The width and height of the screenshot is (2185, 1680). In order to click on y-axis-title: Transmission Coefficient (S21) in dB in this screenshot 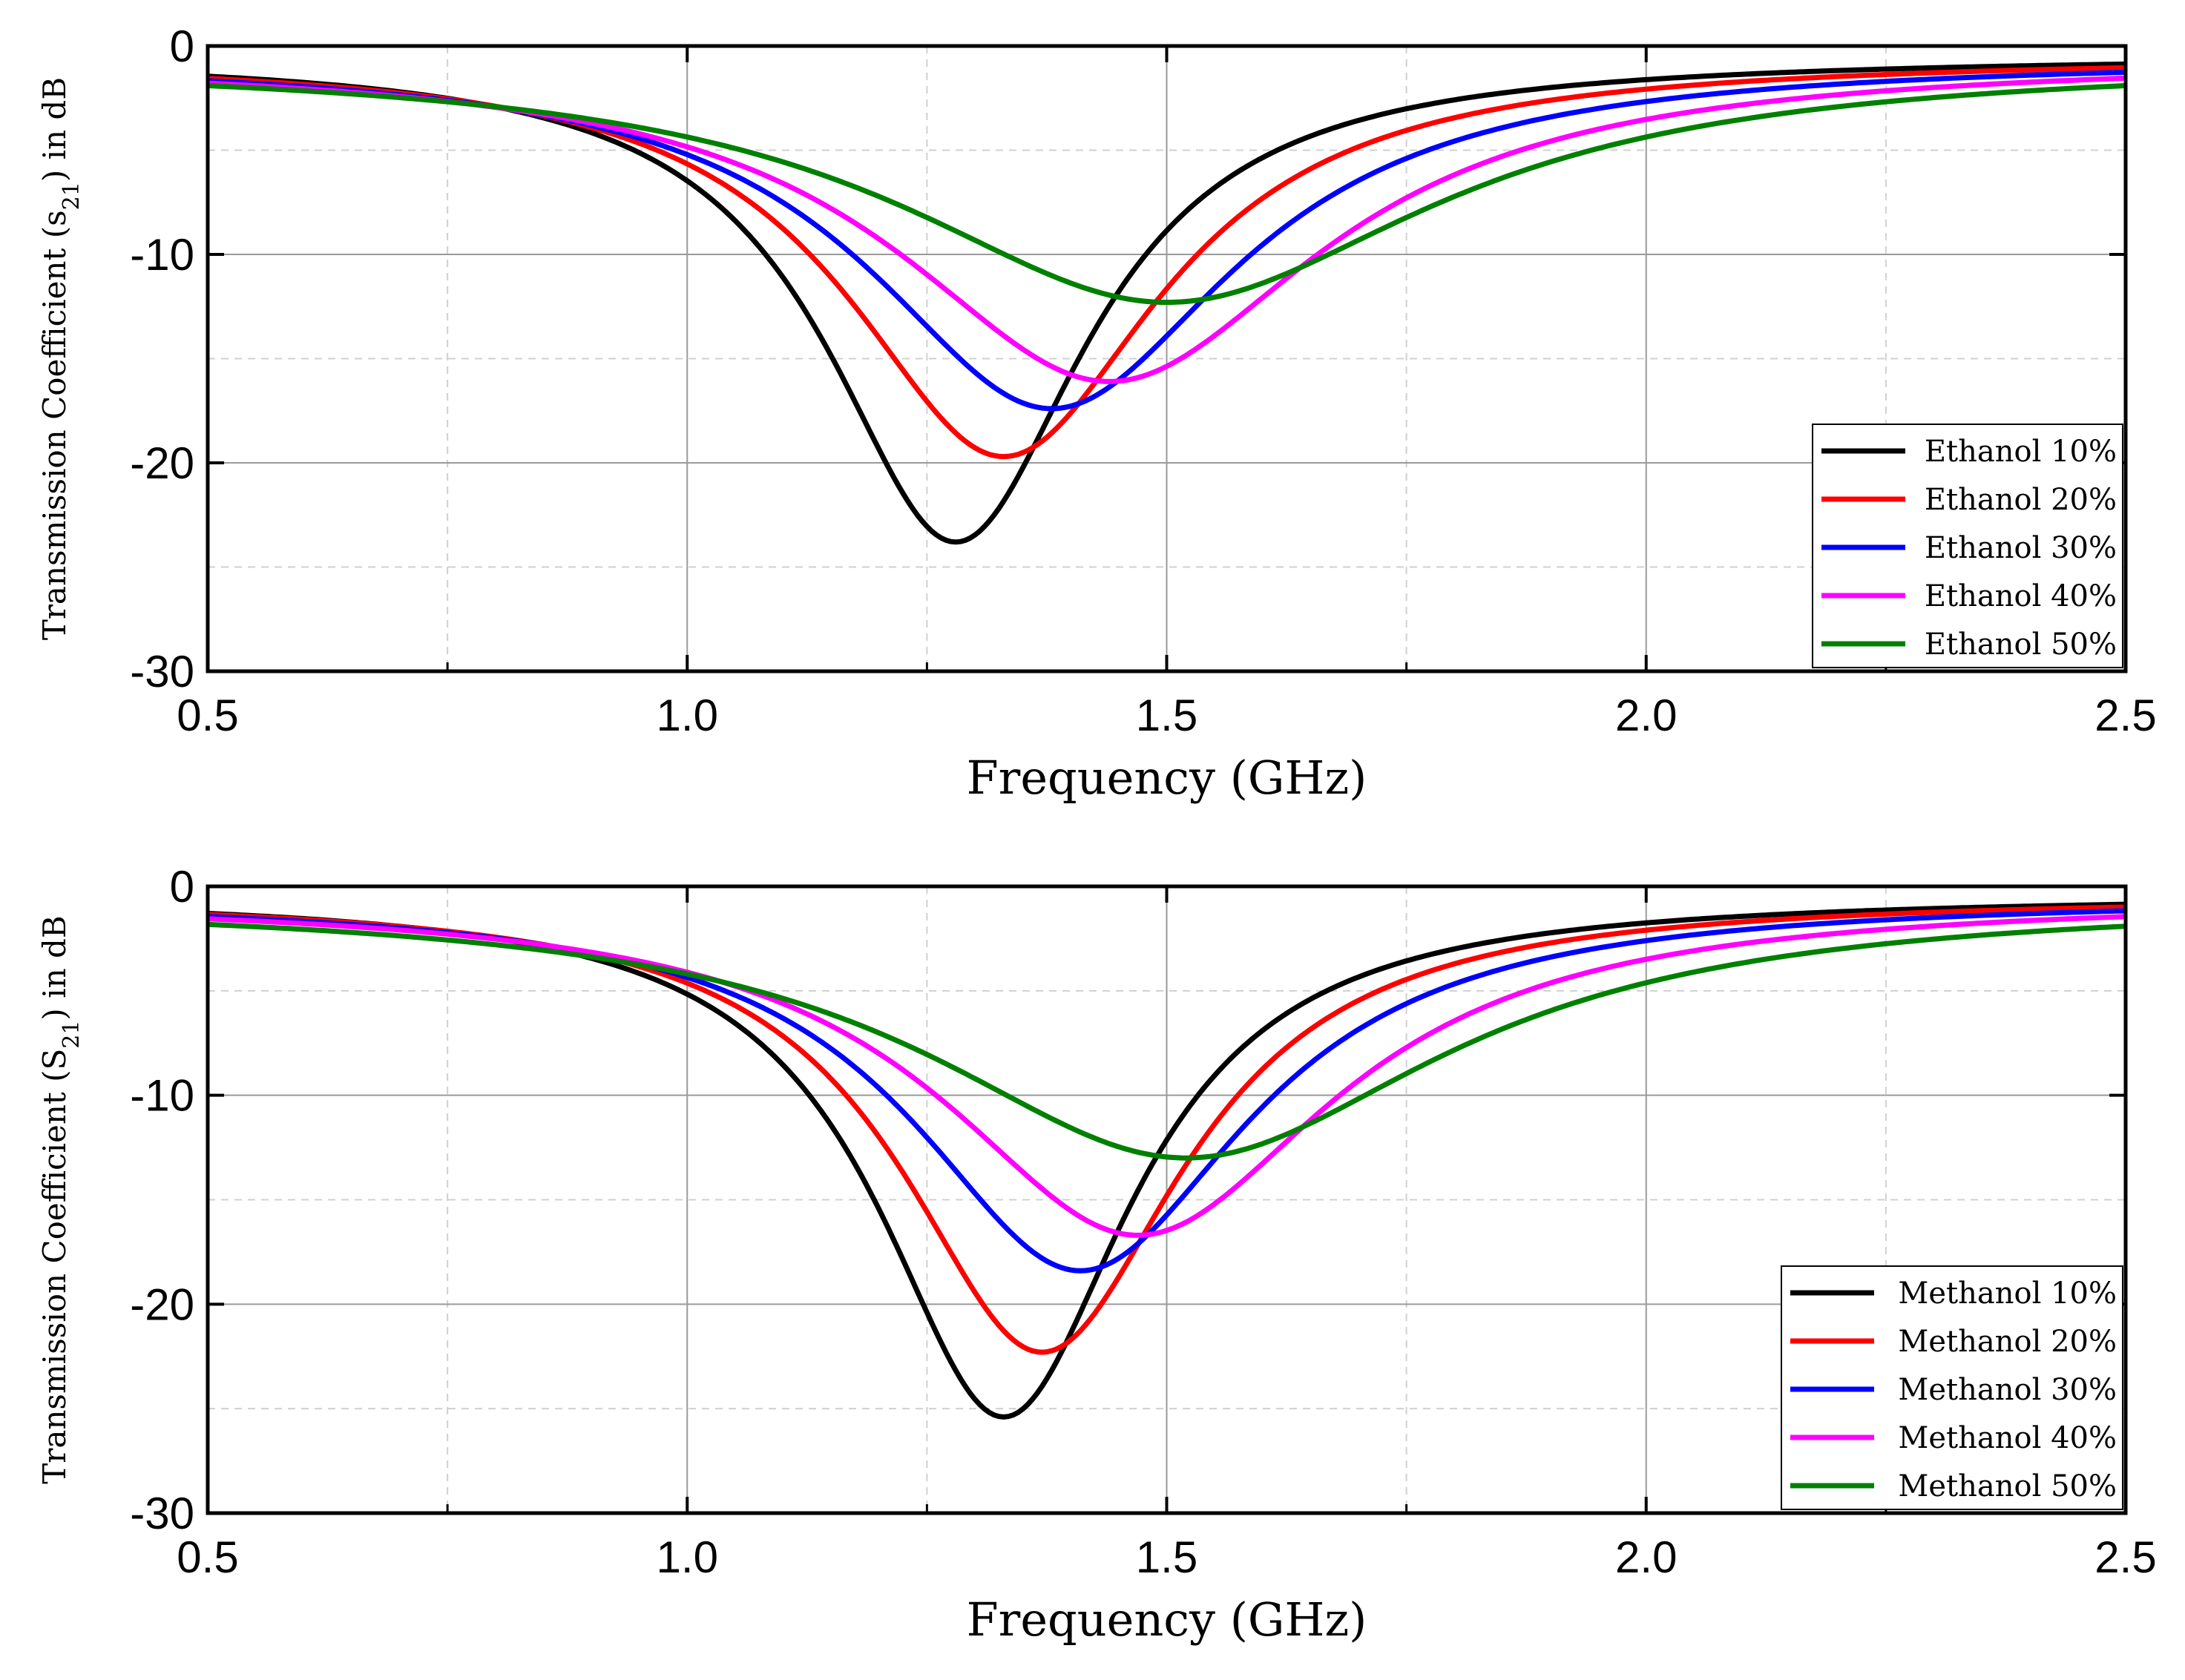, I will do `click(60, 1199)`.